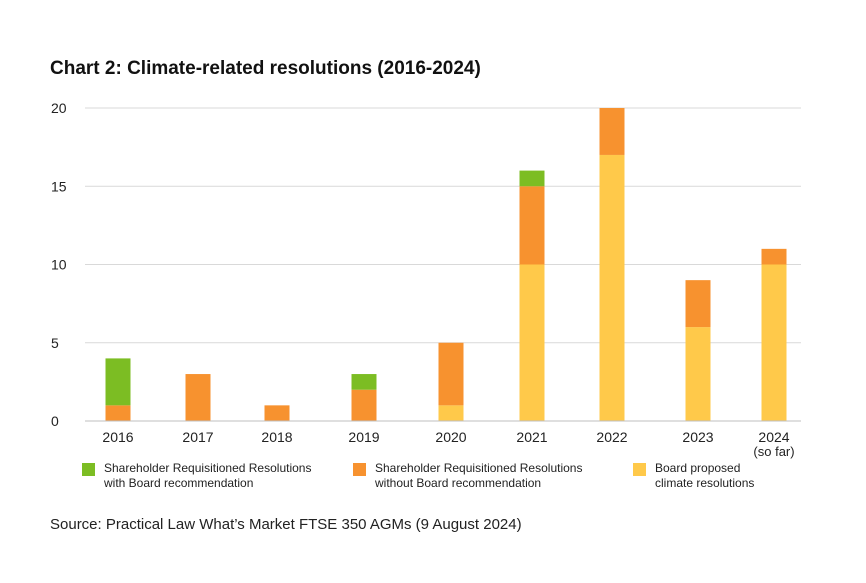 This screenshot has width=866, height=583. I want to click on bar-2016-shareholder_with, so click(118, 382).